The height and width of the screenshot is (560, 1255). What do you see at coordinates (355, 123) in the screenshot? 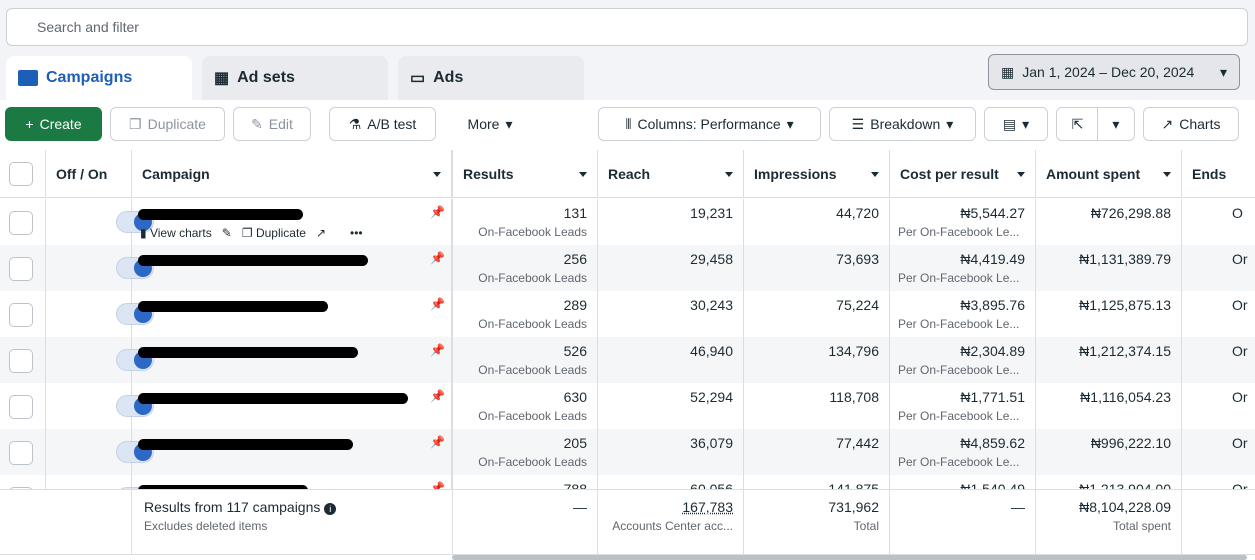
I see `flask-icon: ⚗` at bounding box center [355, 123].